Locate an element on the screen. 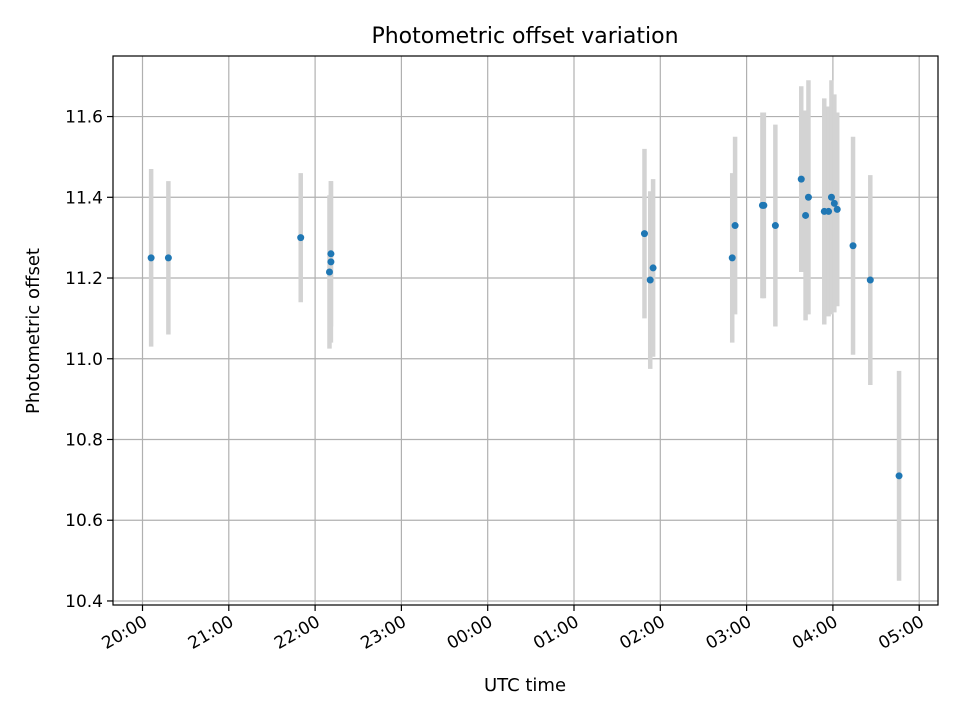  y-tick-label: 10.8 is located at coordinates (84, 440).